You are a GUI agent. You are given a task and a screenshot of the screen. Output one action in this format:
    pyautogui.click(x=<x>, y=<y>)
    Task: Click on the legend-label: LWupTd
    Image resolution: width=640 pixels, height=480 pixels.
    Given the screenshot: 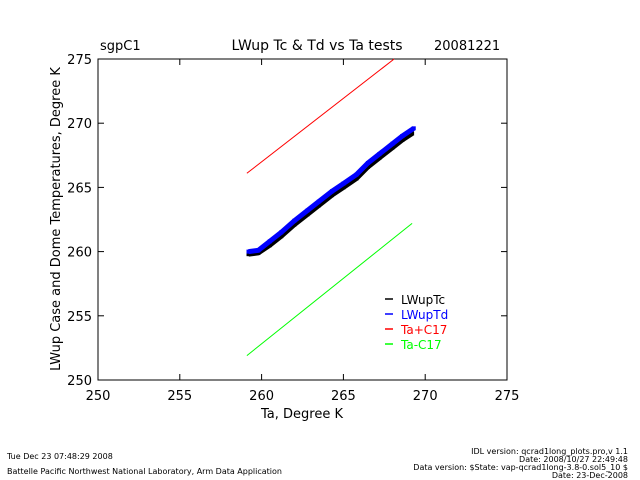 What is the action you would take?
    pyautogui.click(x=424, y=315)
    